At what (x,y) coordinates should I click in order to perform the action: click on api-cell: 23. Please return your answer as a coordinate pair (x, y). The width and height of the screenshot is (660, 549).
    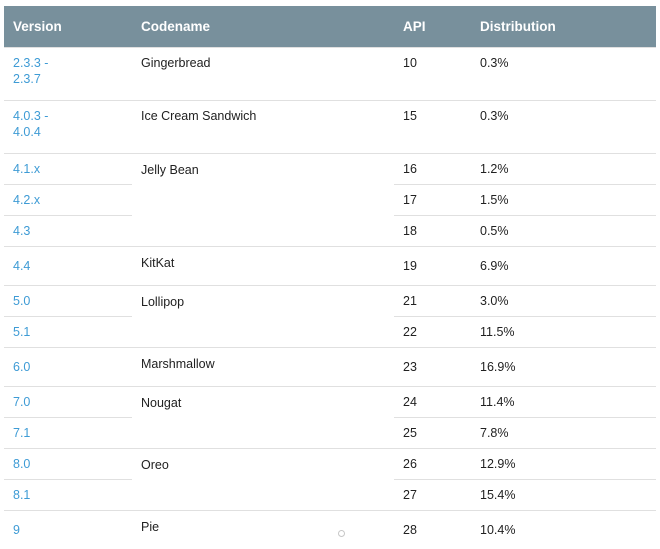
    Looking at the image, I should click on (432, 367).